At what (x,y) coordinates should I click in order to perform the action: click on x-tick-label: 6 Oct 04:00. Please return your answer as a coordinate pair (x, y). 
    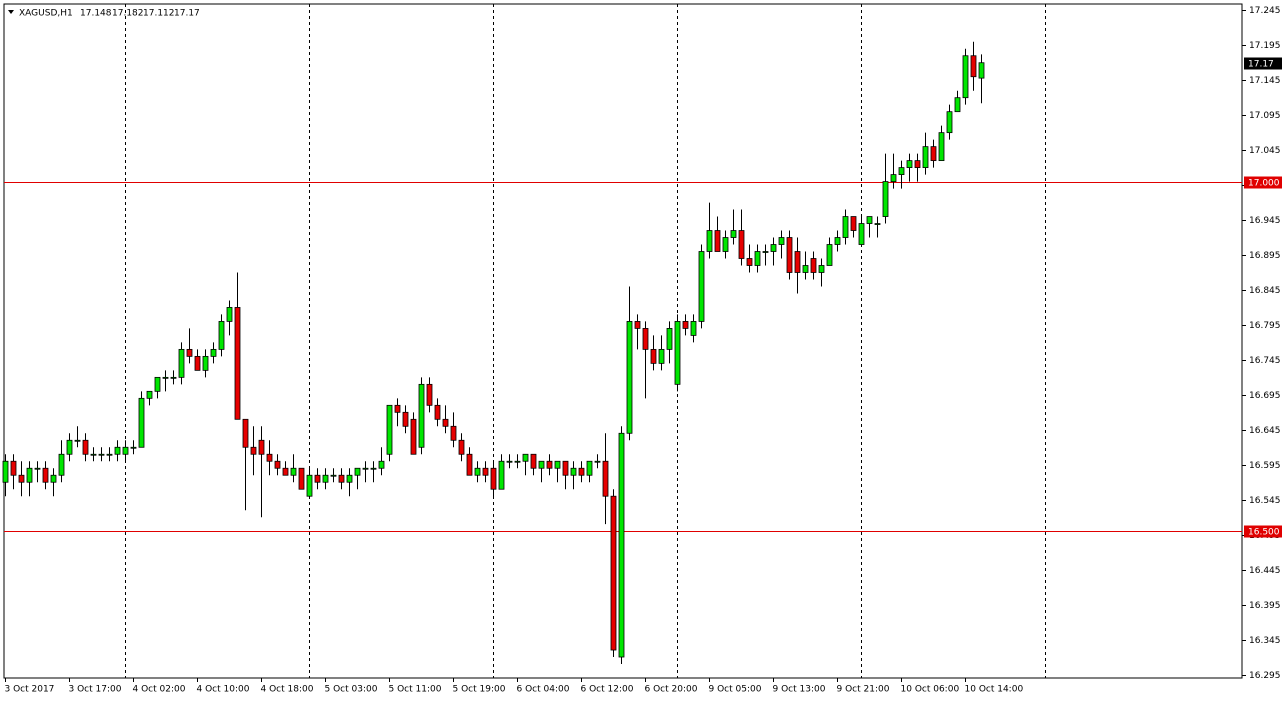
    Looking at the image, I should click on (543, 690).